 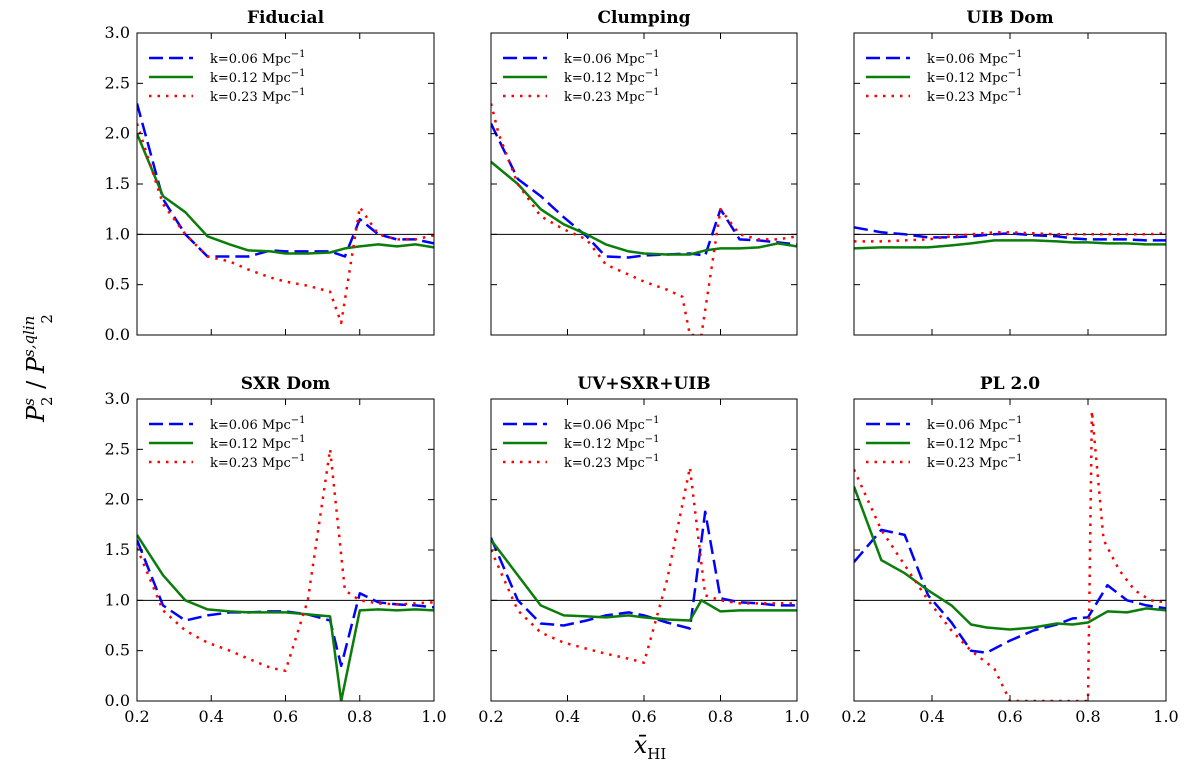 I want to click on y-axis-label: Ps2 / Ps,qlin2, so click(x=38, y=368).